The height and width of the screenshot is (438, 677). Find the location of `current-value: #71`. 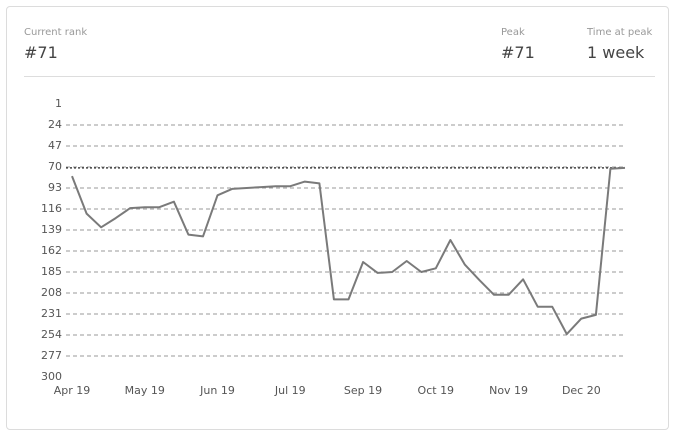

current-value: #71 is located at coordinates (41, 52).